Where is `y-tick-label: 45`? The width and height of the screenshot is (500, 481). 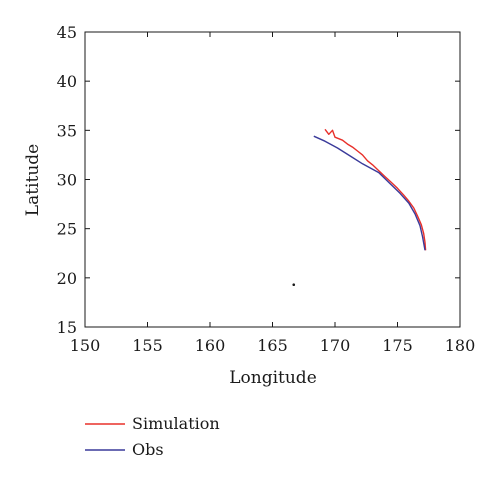 y-tick-label: 45 is located at coordinates (67, 32).